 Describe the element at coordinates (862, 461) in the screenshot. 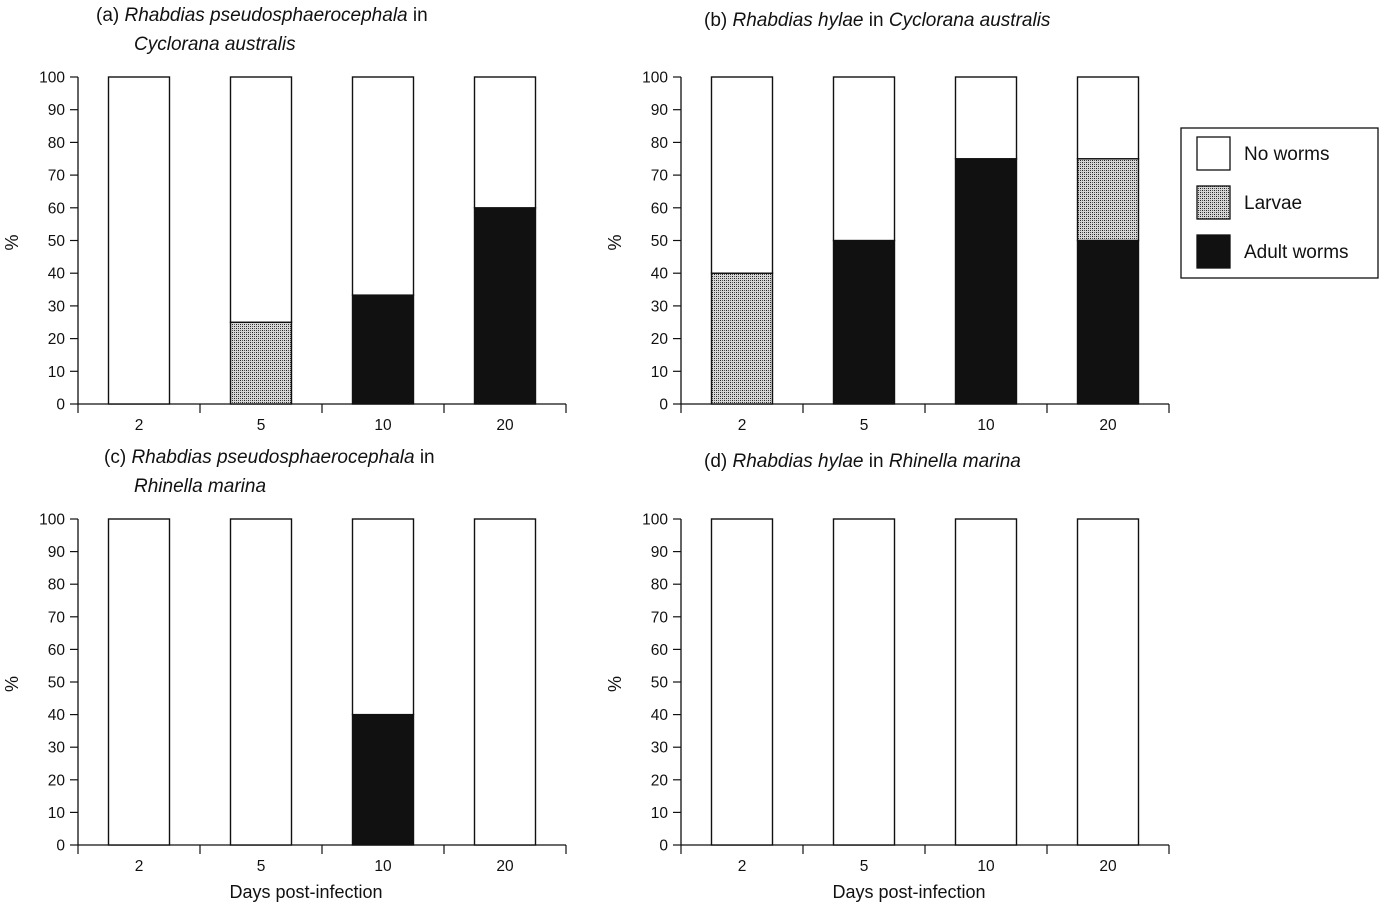

I see `panel-title-line: (d) Rhabdias hylae in Rhinella marina` at that location.